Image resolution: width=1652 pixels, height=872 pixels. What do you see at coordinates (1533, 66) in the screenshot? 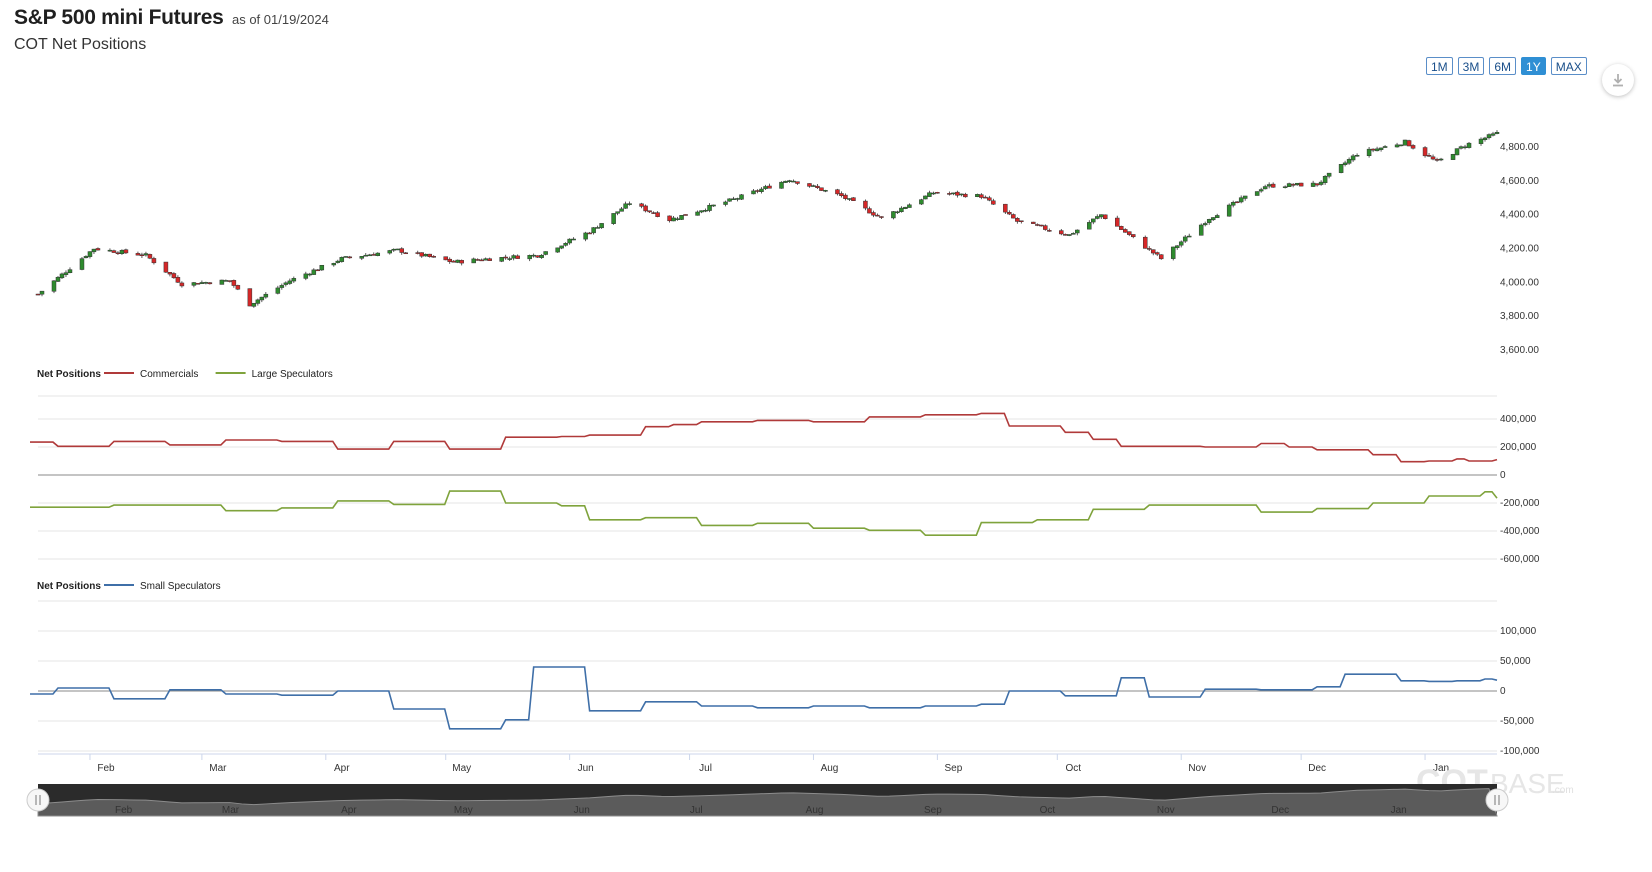
I see `range-button-1y: 1Y` at bounding box center [1533, 66].